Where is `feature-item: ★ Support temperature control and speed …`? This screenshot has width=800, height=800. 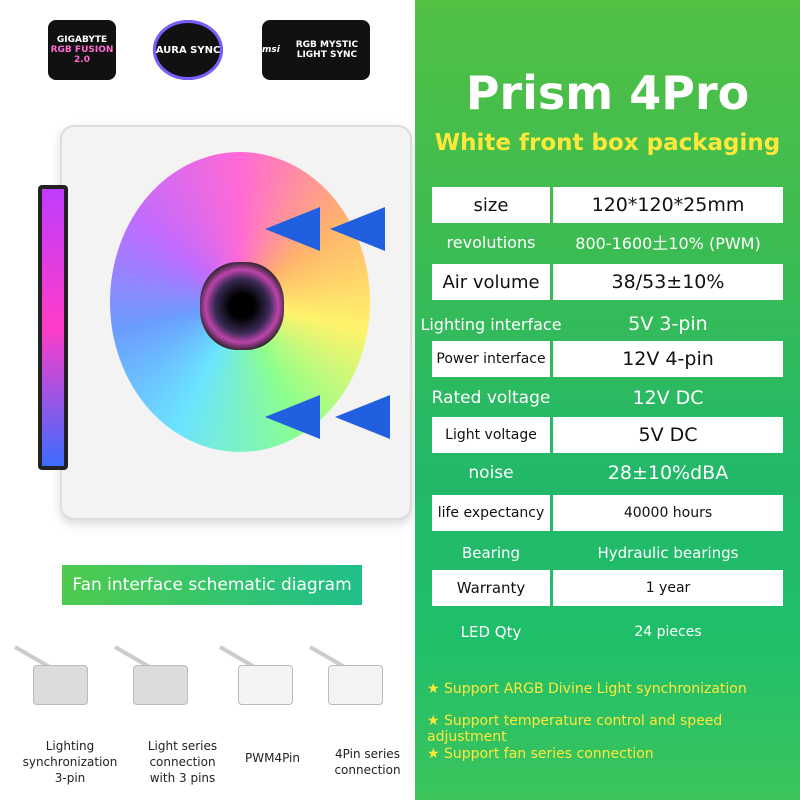
feature-item: ★ Support temperature control and speed … is located at coordinates (575, 729).